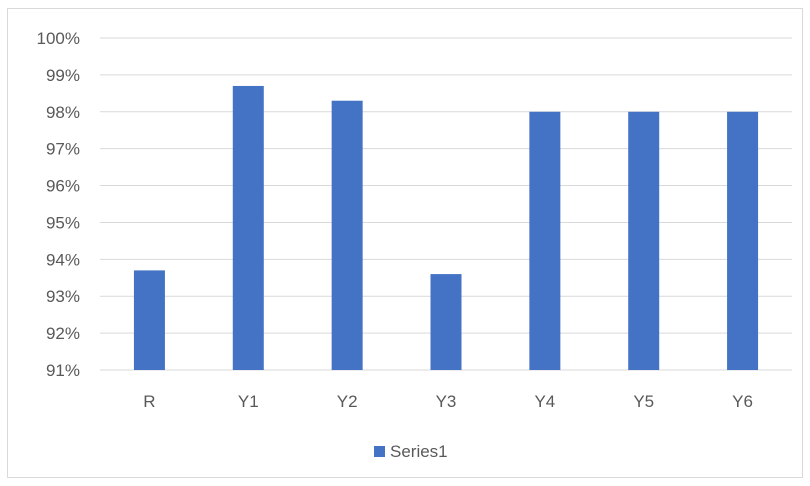  I want to click on legend-label-series1: Series1, so click(419, 451).